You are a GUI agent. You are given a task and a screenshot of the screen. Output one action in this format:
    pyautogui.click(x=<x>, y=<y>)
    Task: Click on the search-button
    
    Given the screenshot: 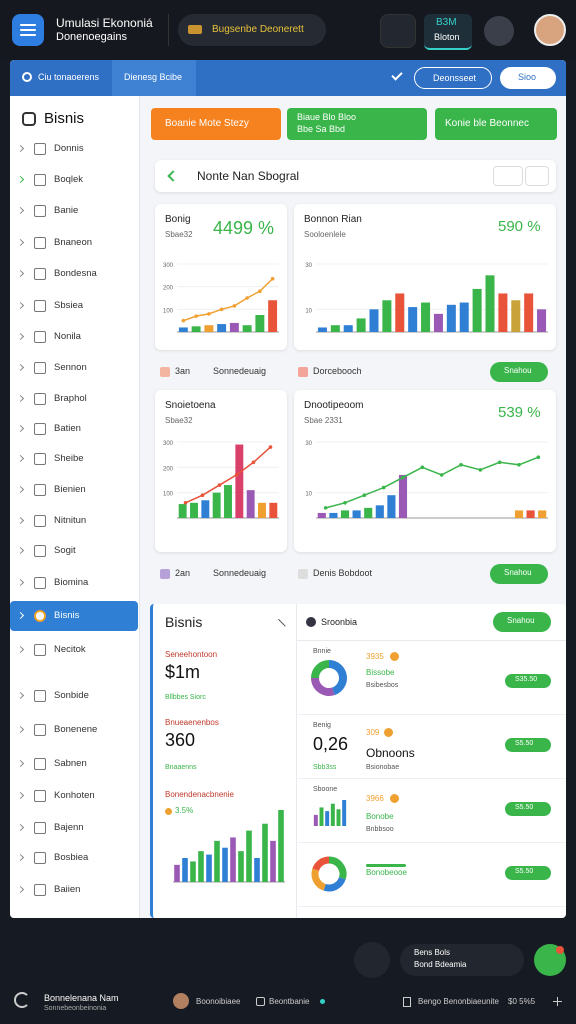 What is the action you would take?
    pyautogui.click(x=508, y=176)
    